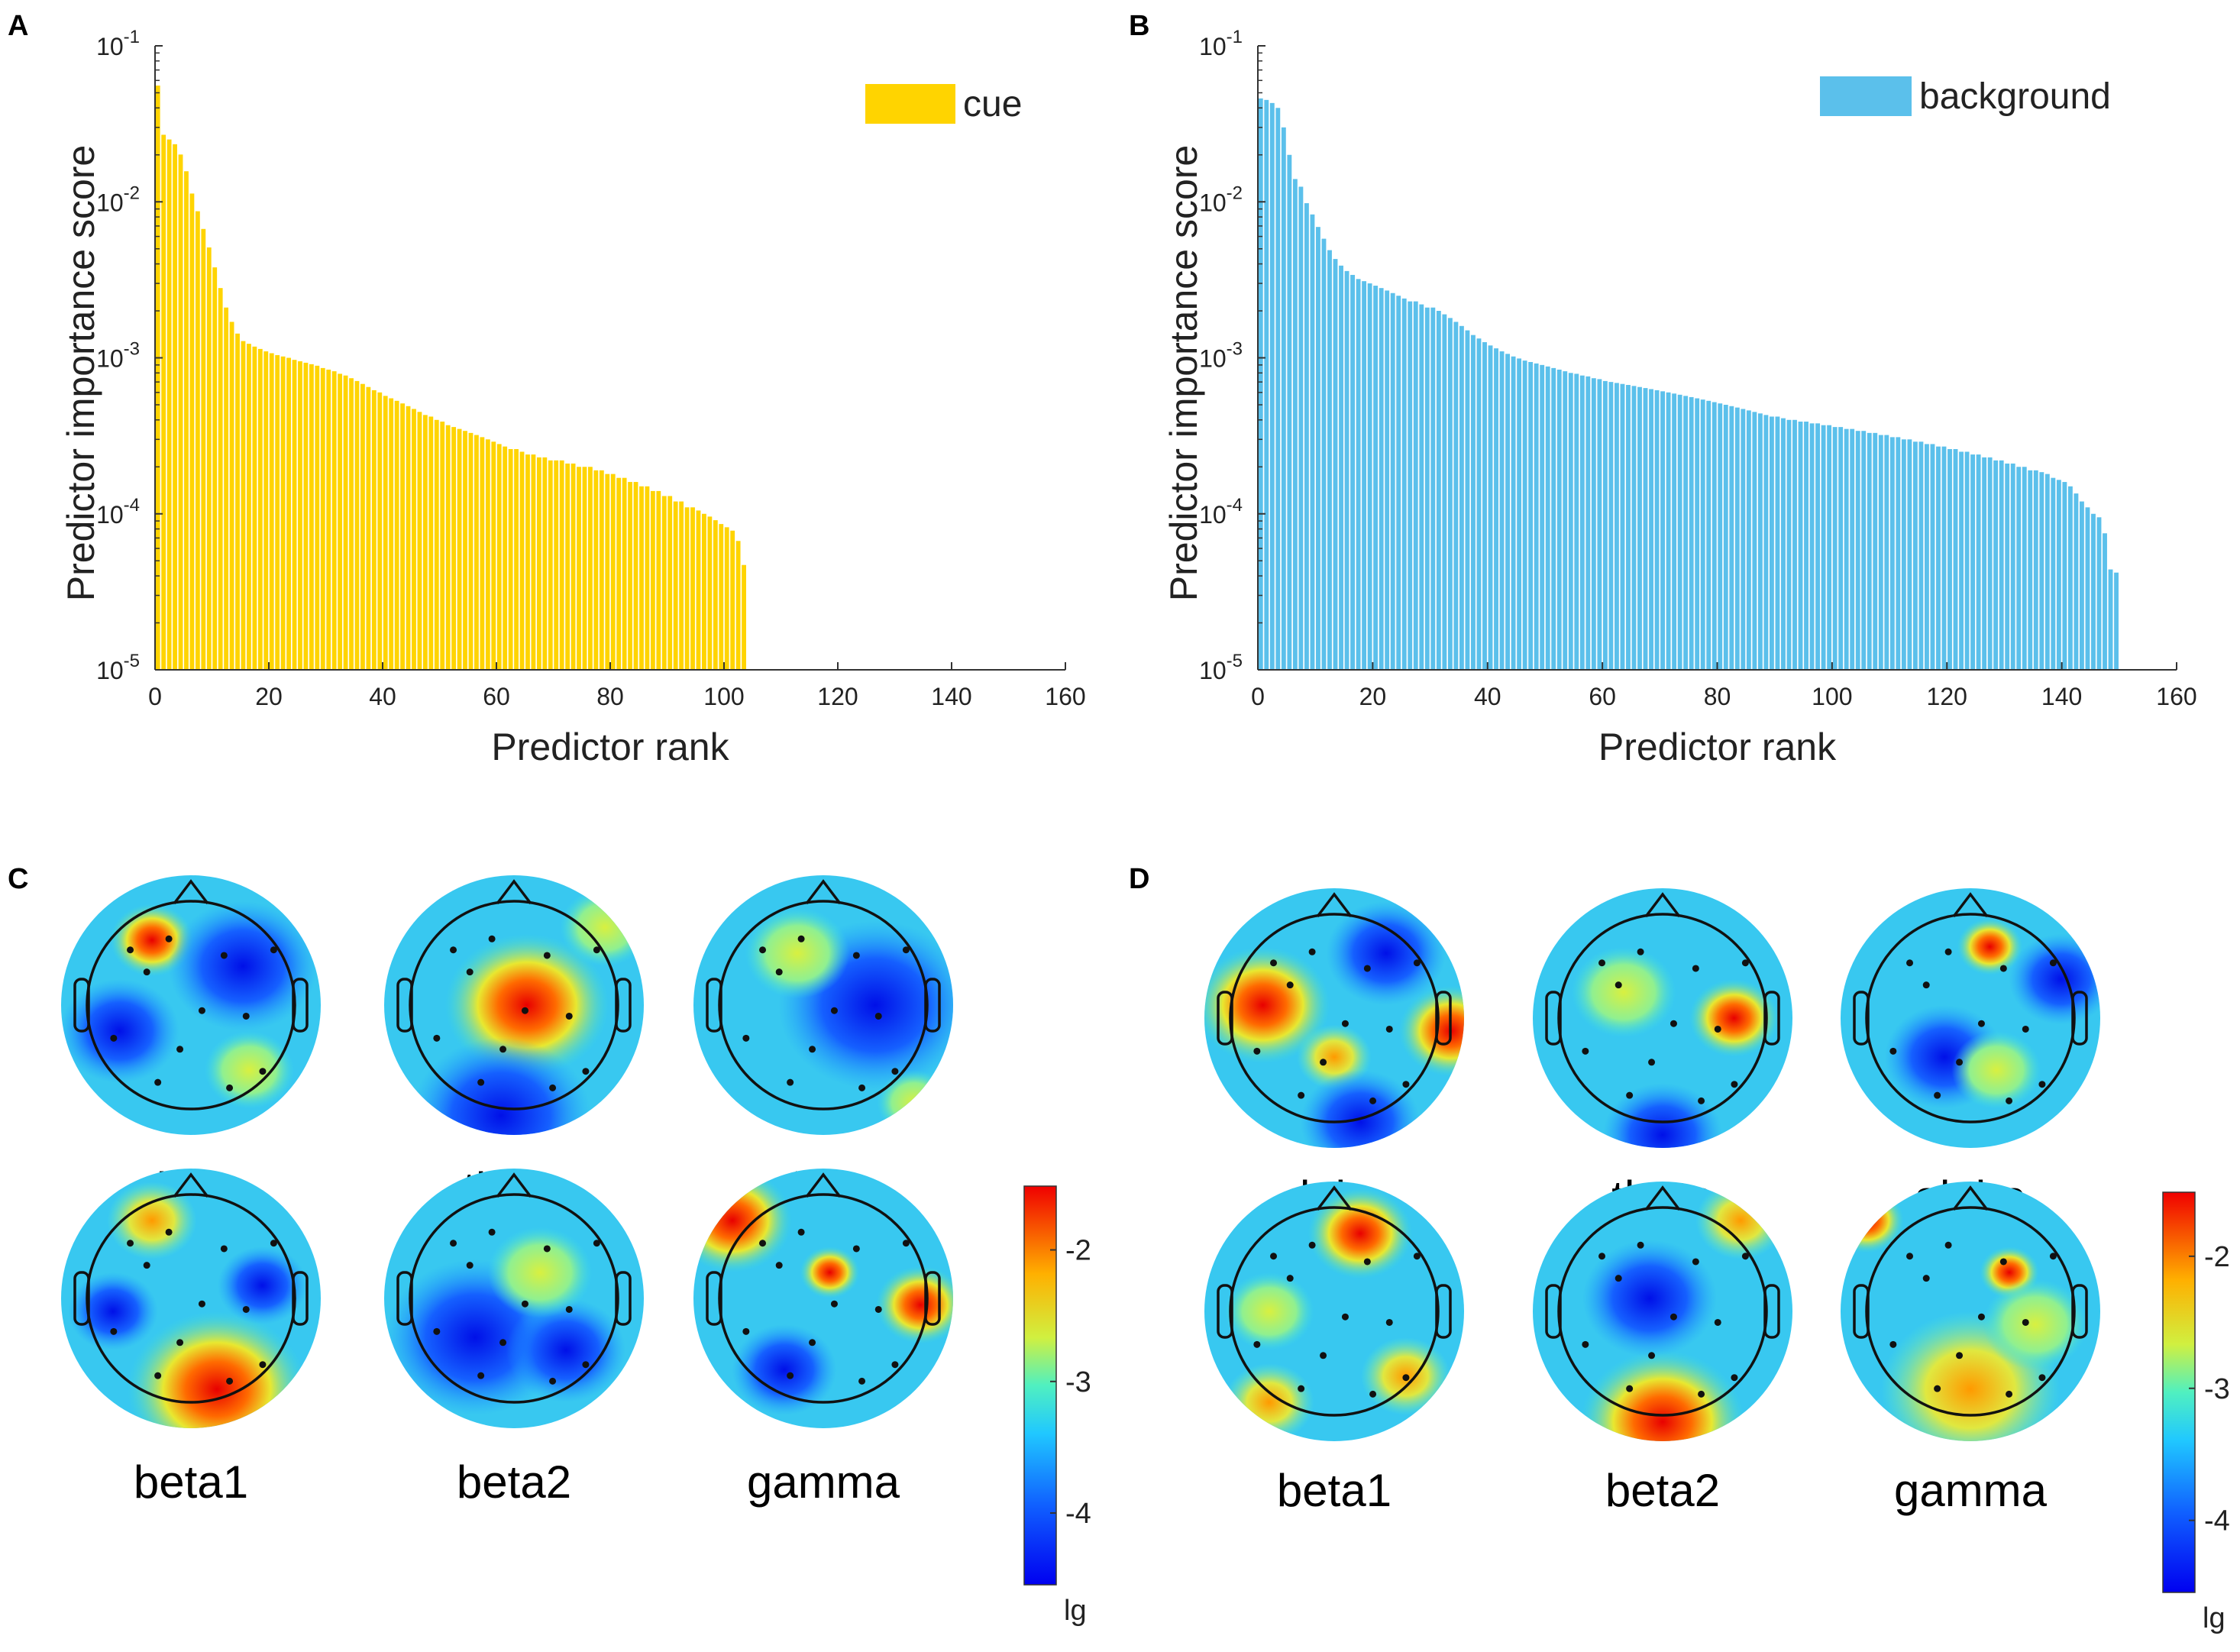 The width and height of the screenshot is (2240, 1652). Describe the element at coordinates (1334, 1312) in the screenshot. I see `topomap-beta1` at that location.